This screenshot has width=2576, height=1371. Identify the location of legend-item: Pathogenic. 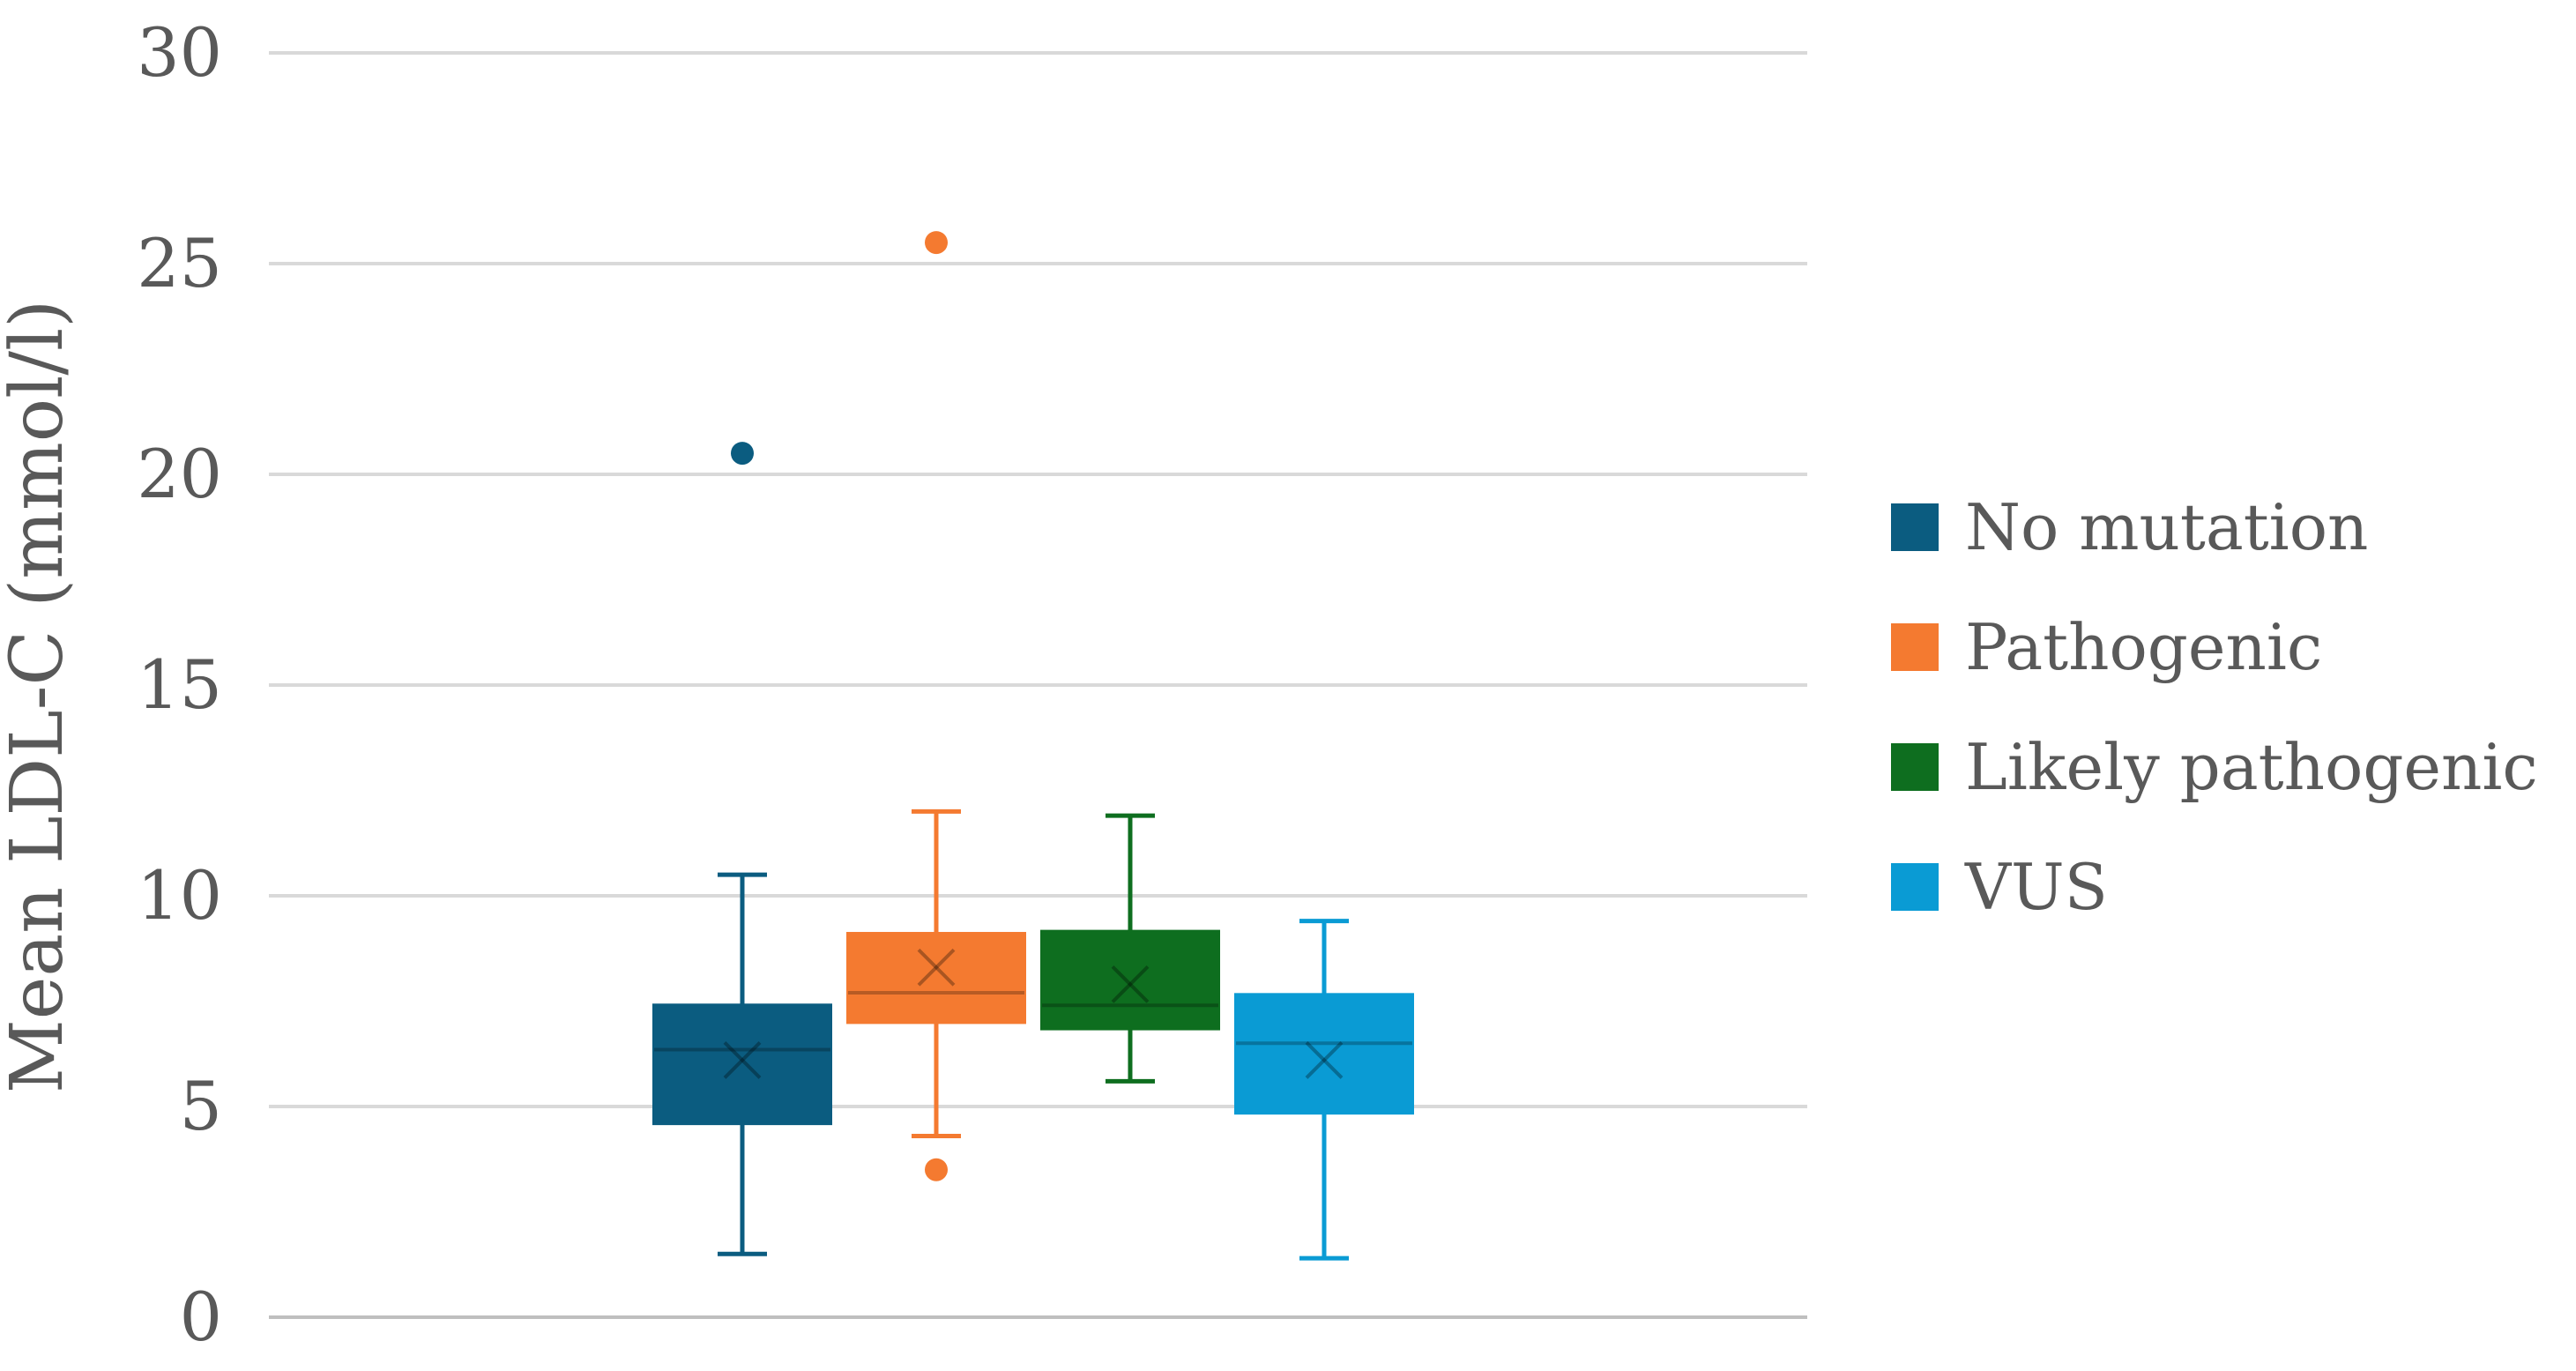
(2214, 647).